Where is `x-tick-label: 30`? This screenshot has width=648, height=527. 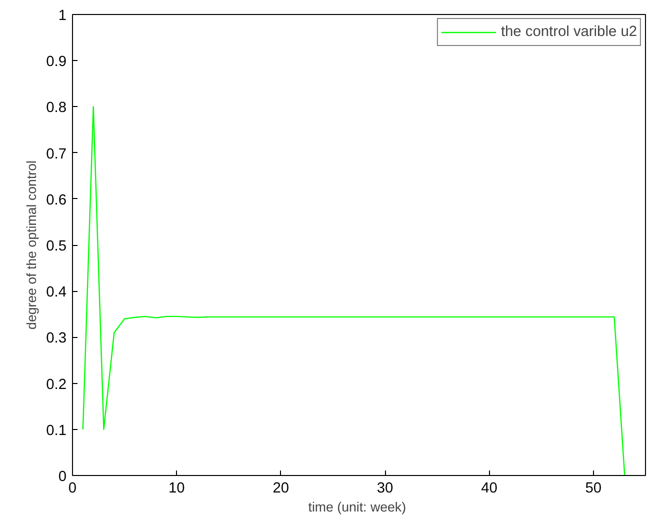
x-tick-label: 30 is located at coordinates (385, 488).